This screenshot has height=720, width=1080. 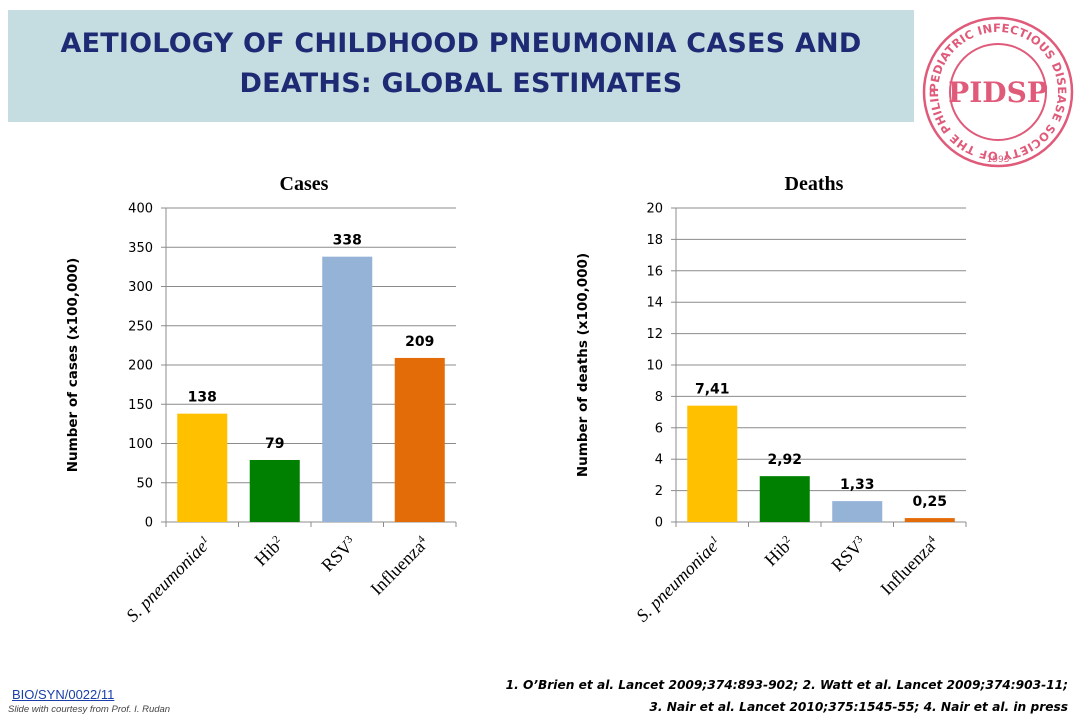 What do you see at coordinates (304, 184) in the screenshot?
I see `cases-chart-title: Cases` at bounding box center [304, 184].